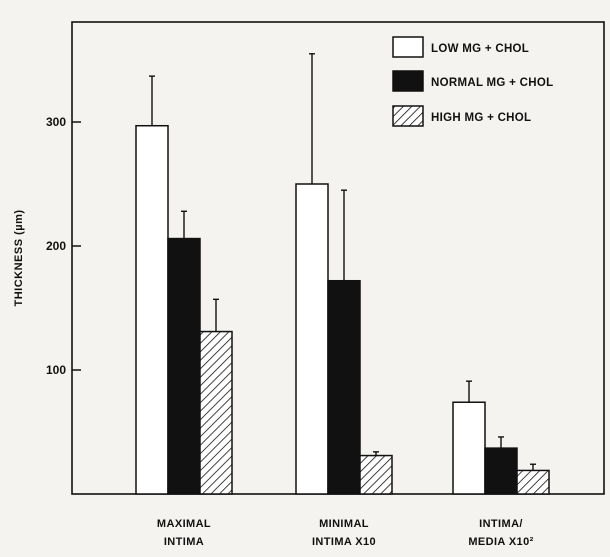 The width and height of the screenshot is (610, 557). I want to click on category-label: MINIMAL, so click(344, 524).